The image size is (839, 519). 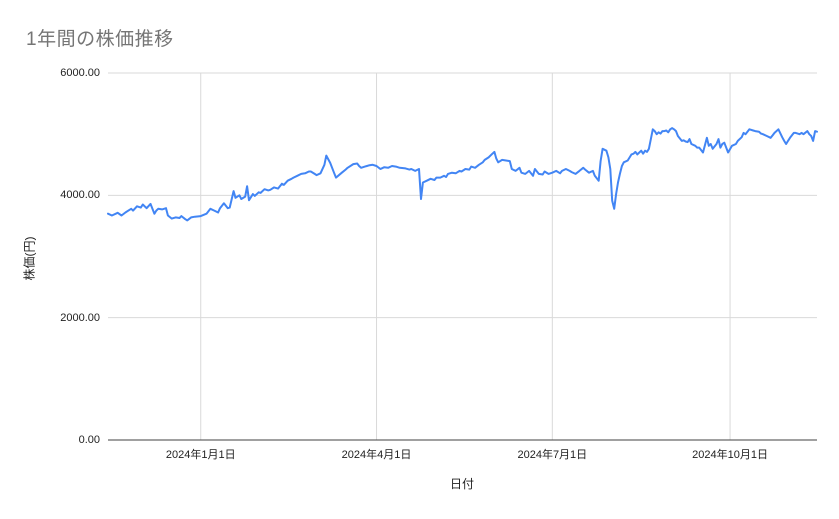 What do you see at coordinates (100, 39) in the screenshot?
I see `chart-title: 1年間の株価推移` at bounding box center [100, 39].